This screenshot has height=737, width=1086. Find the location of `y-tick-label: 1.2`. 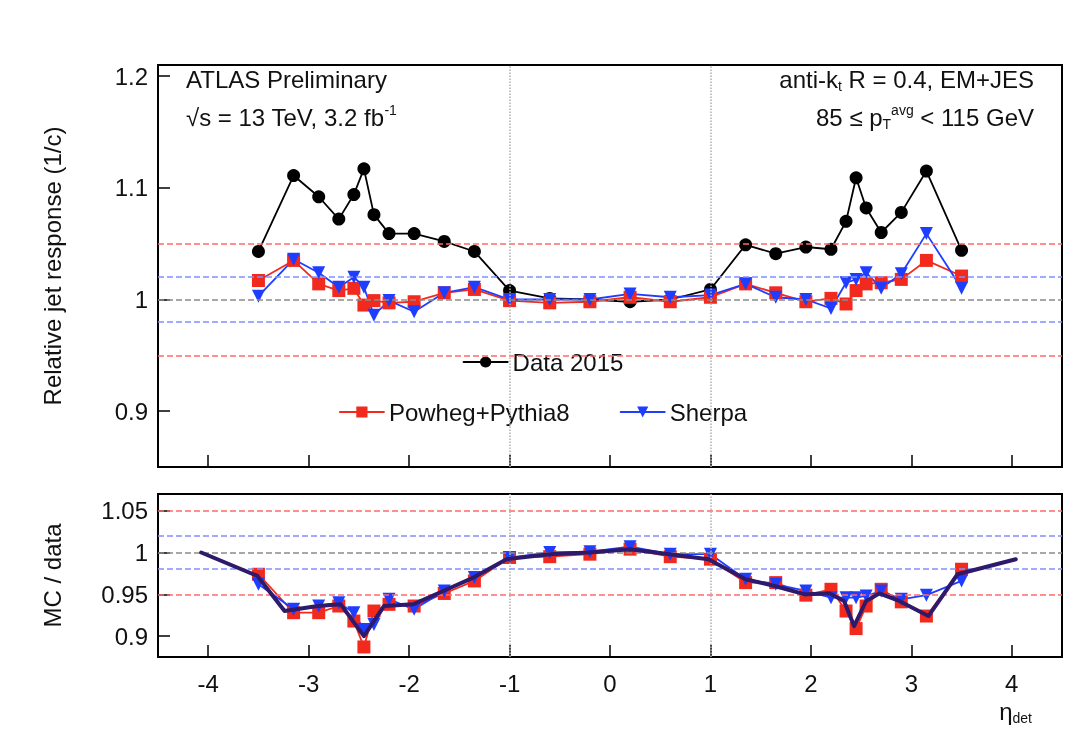

y-tick-label: 1.2 is located at coordinates (131, 76).